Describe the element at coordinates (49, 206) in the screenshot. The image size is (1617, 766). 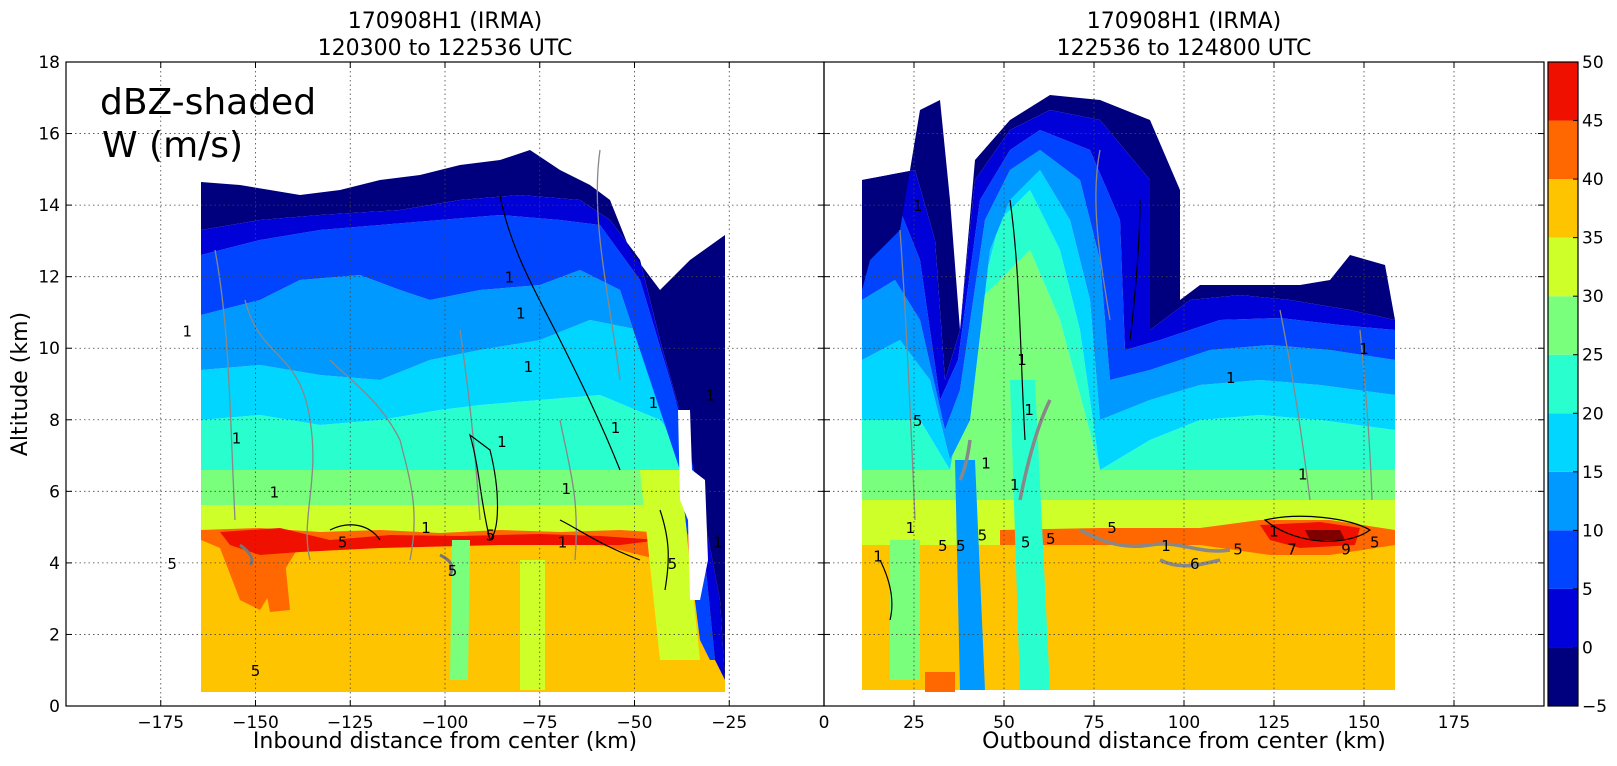
I see `y-tick-label: 14` at that location.